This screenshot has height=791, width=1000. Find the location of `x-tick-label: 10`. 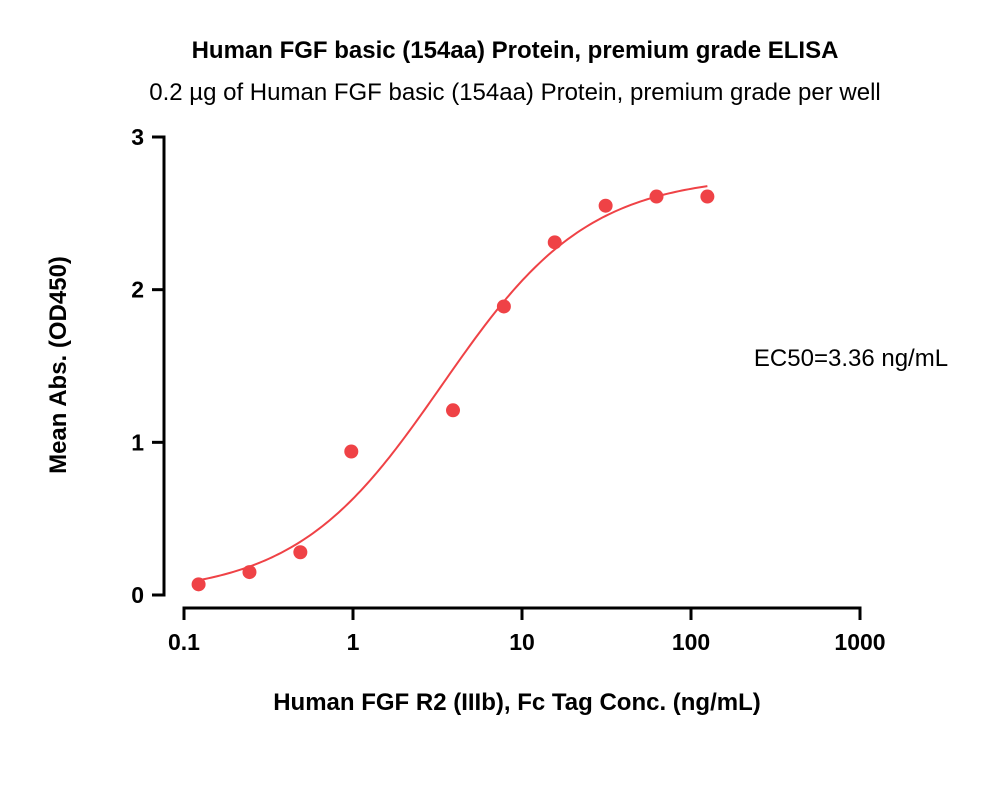

x-tick-label: 10 is located at coordinates (522, 642).